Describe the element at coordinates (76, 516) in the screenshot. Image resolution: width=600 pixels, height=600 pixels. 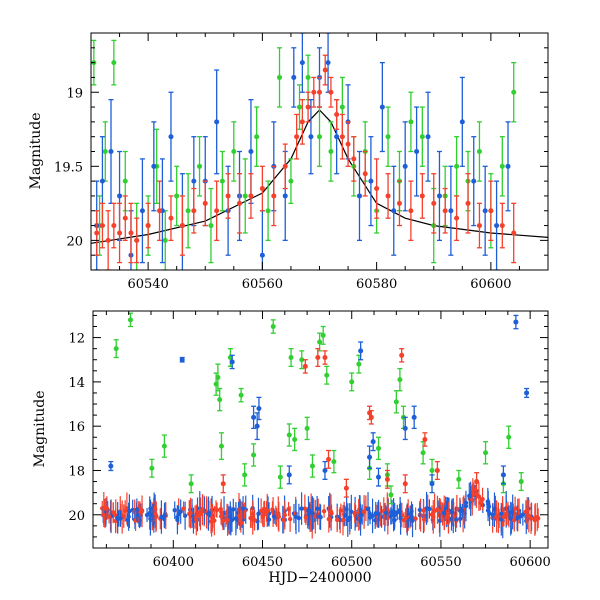
I see `y-tick-label: 20` at that location.